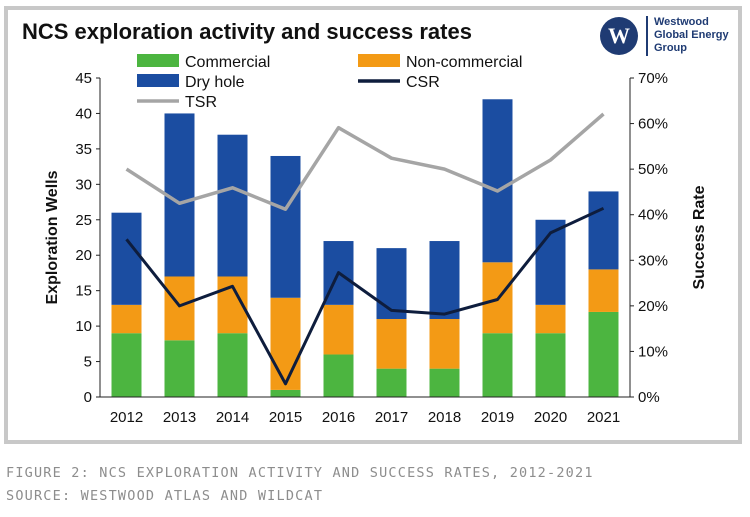 Image resolution: width=750 pixels, height=517 pixels. I want to click on y-tick-label-45: 45, so click(83, 78).